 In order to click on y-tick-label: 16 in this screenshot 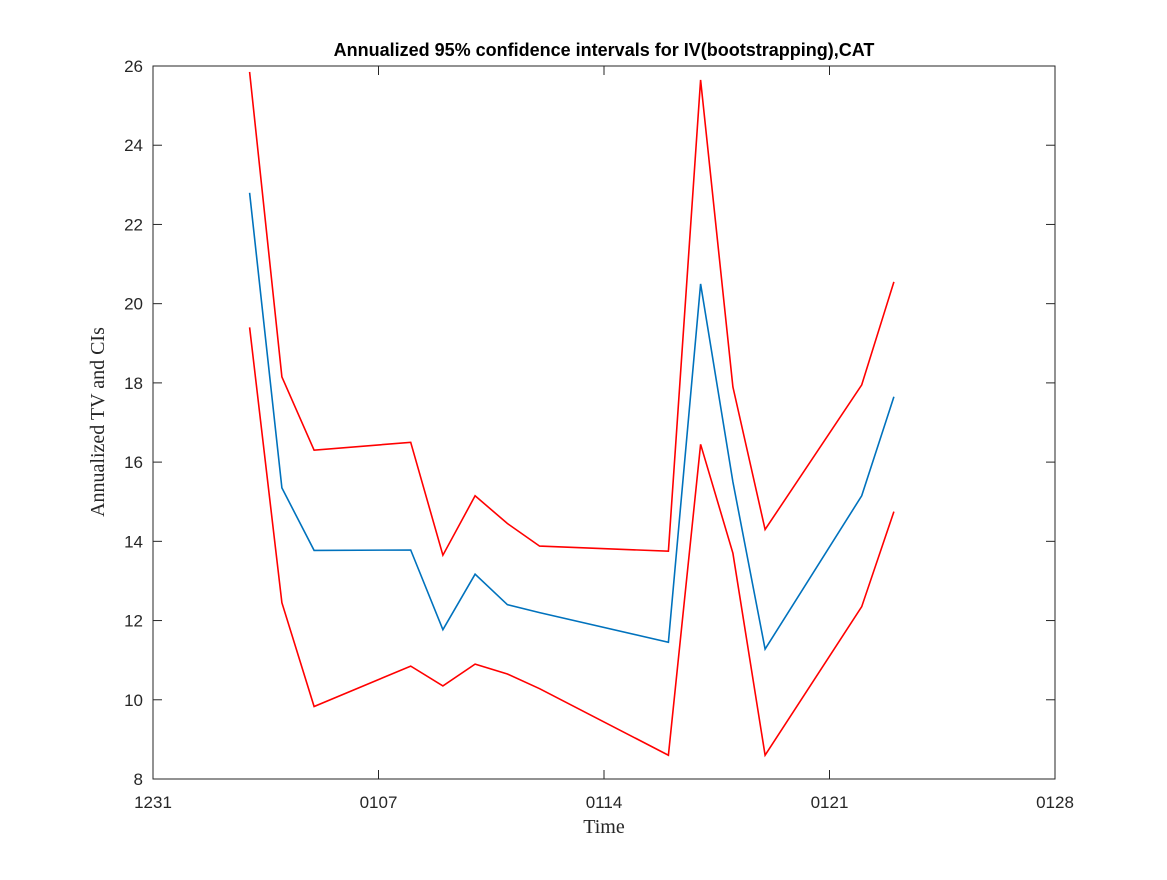, I will do `click(133, 462)`.